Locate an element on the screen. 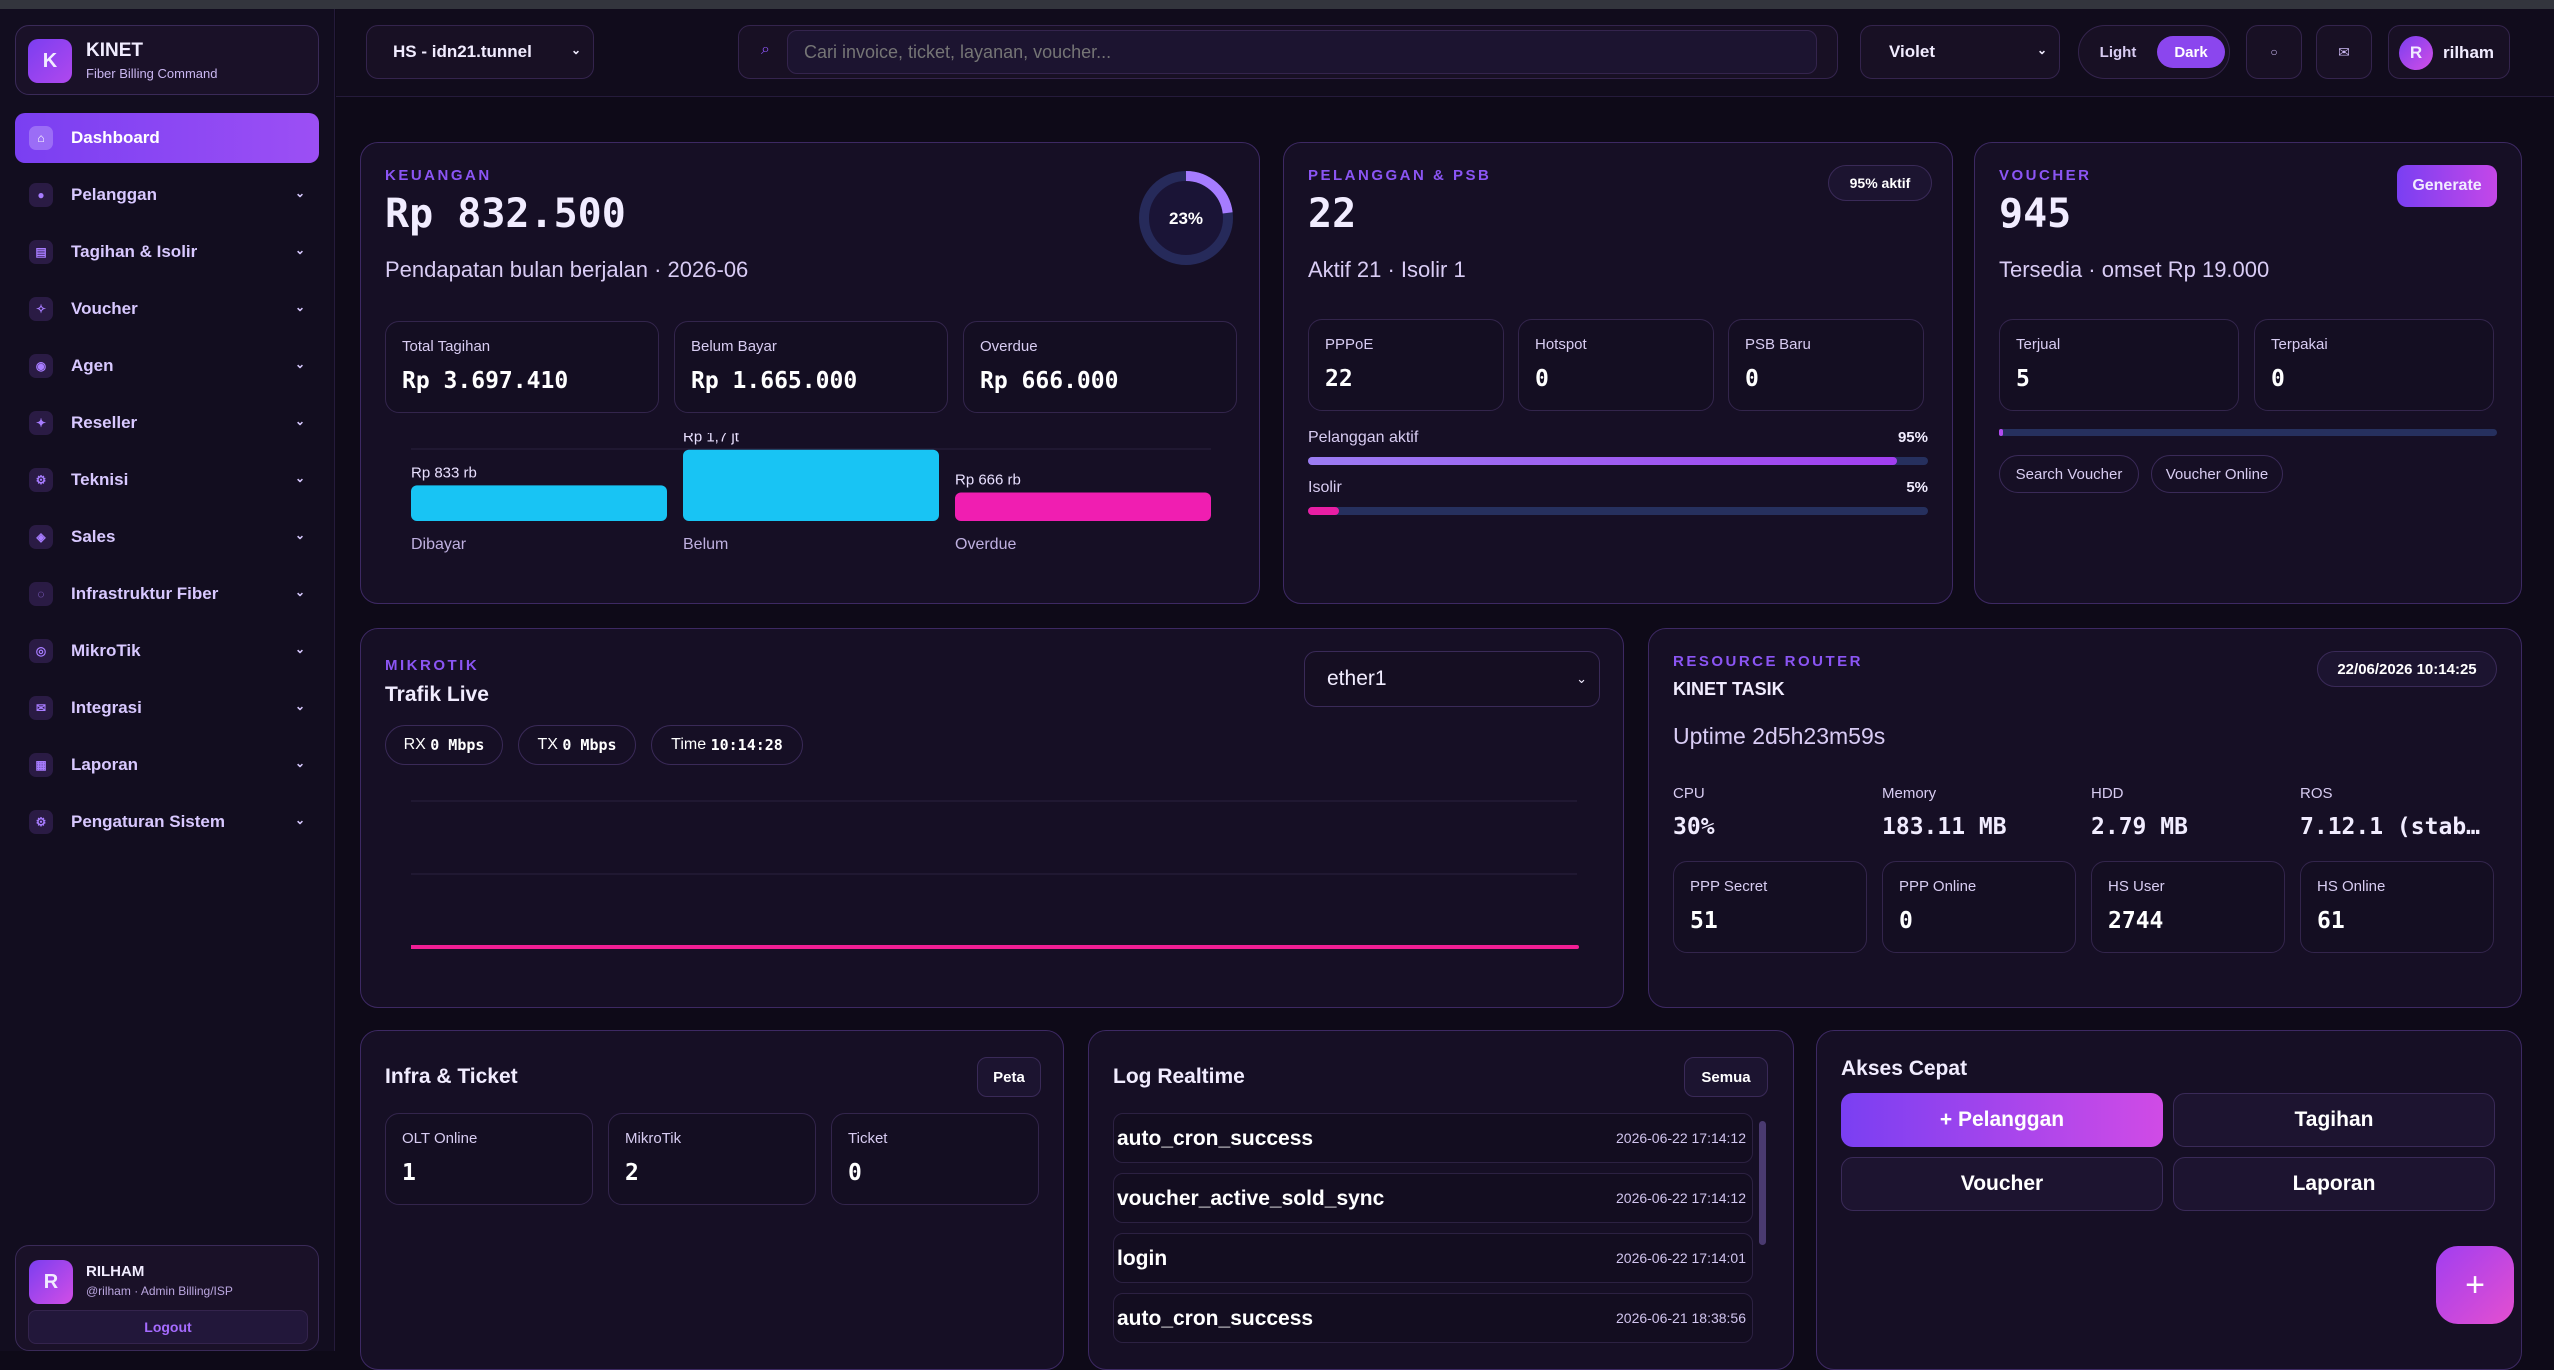 The height and width of the screenshot is (1370, 2554). stat-label: PPPoE is located at coordinates (1349, 344).